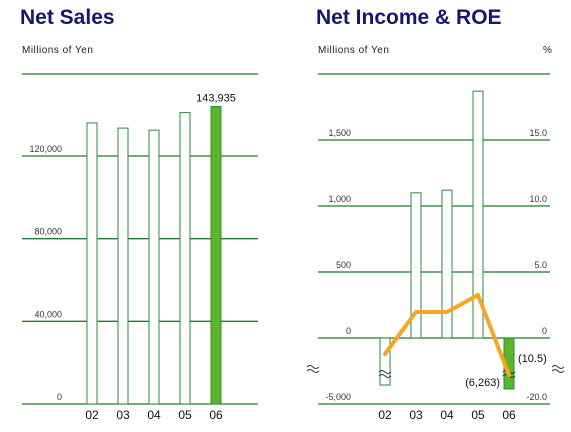 This screenshot has width=571, height=432. What do you see at coordinates (536, 397) in the screenshot?
I see `y2-tick-label: -20.0` at bounding box center [536, 397].